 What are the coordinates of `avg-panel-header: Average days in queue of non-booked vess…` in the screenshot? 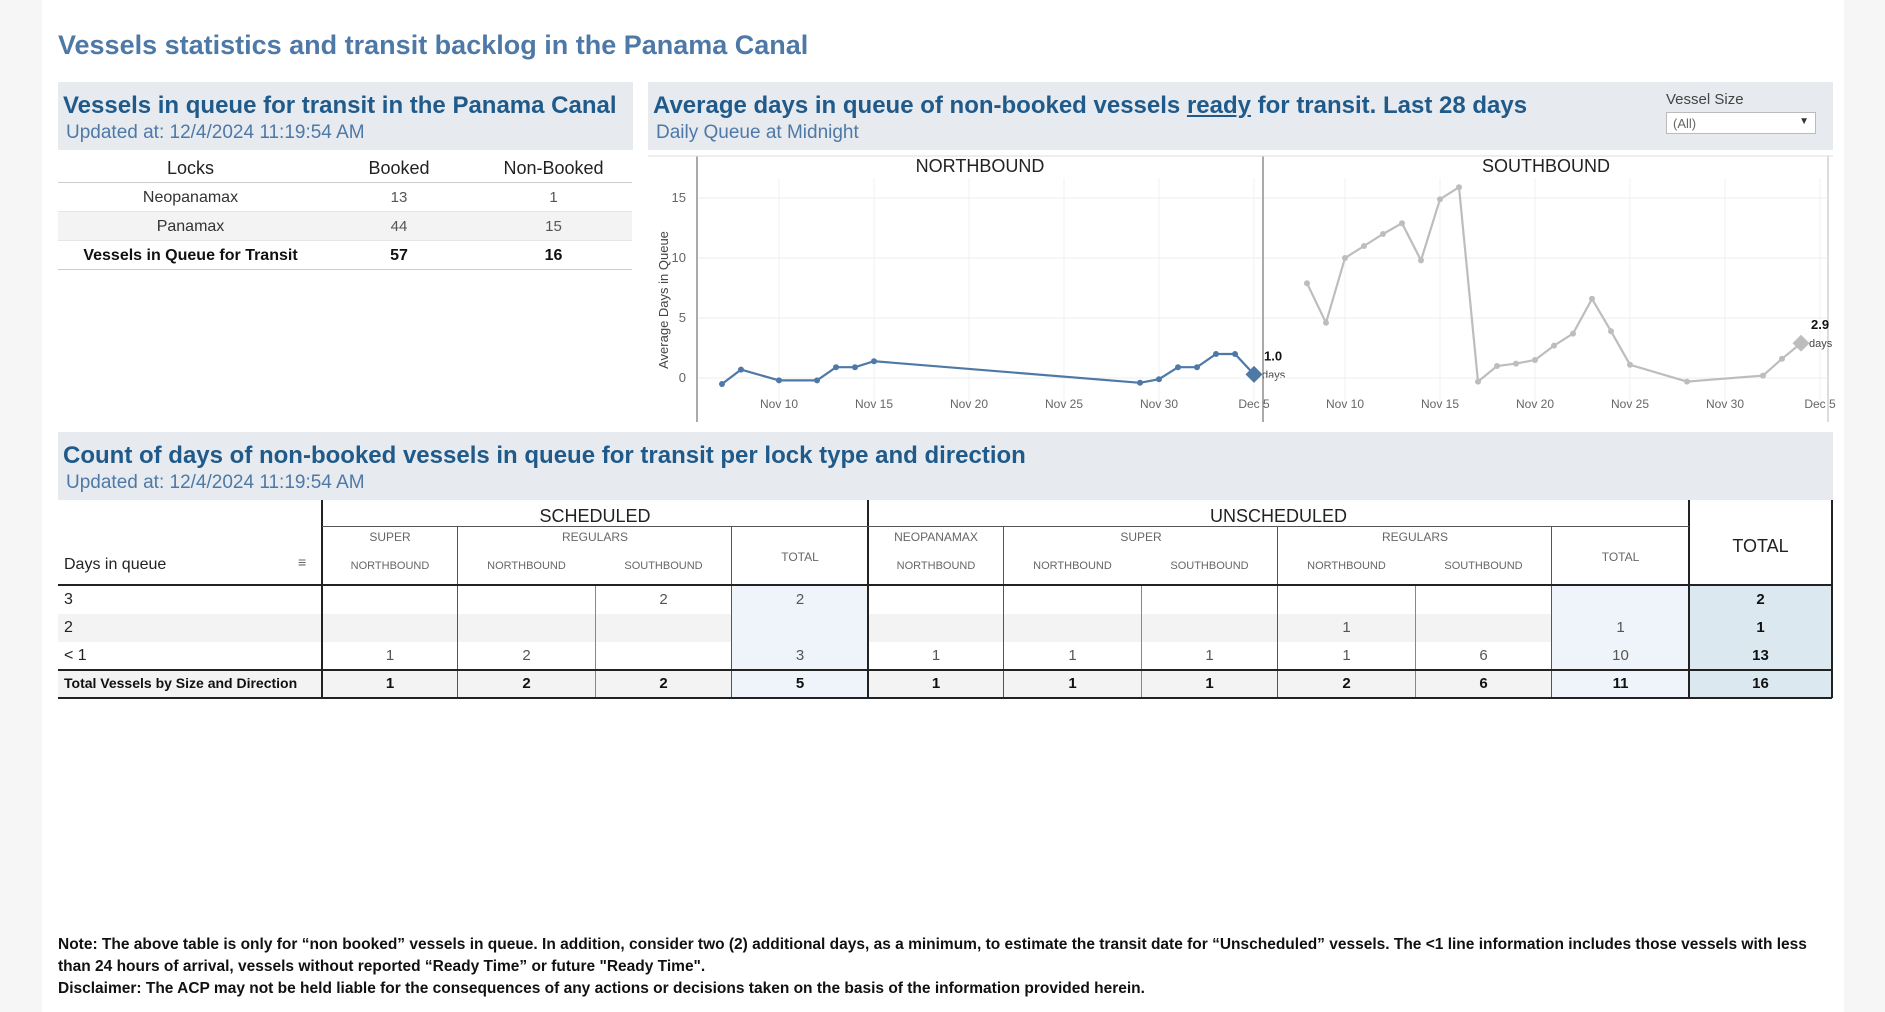 It's located at (1240, 116).